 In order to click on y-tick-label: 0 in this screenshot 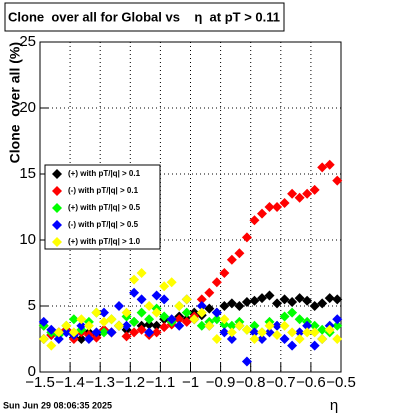, I will do `click(32, 371)`.